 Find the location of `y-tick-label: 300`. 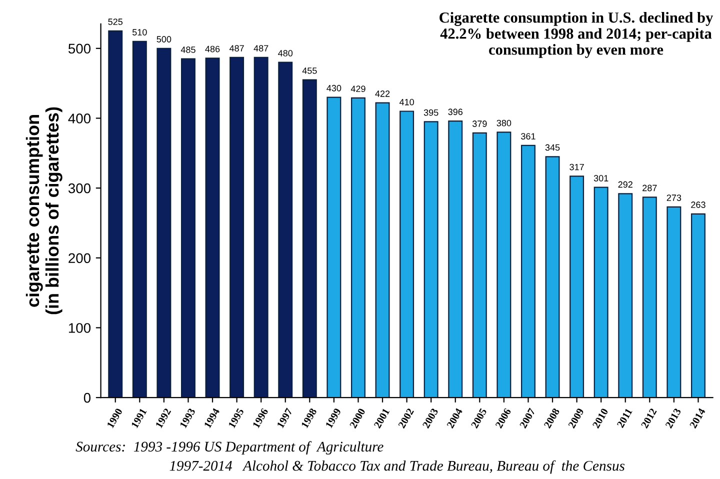

y-tick-label: 300 is located at coordinates (79, 188).